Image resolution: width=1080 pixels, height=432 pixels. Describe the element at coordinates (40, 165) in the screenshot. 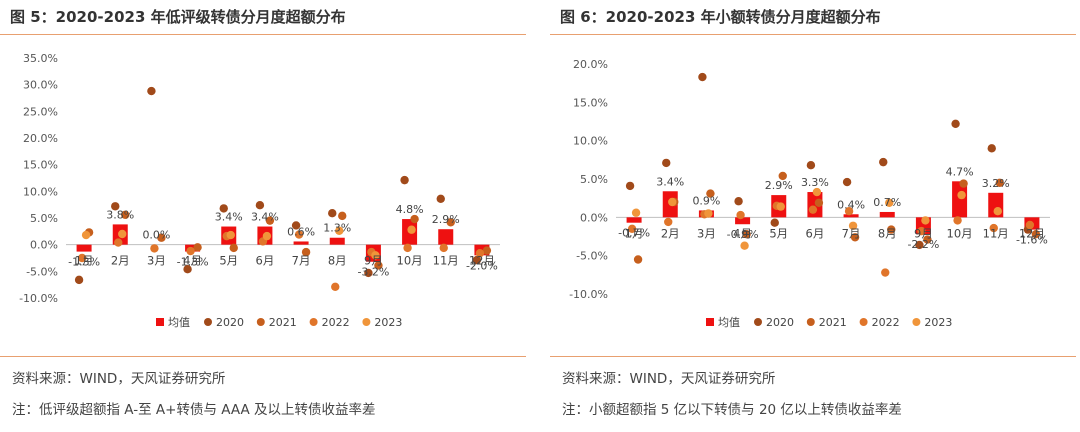

I see `y-tick-label: 15.0%` at that location.